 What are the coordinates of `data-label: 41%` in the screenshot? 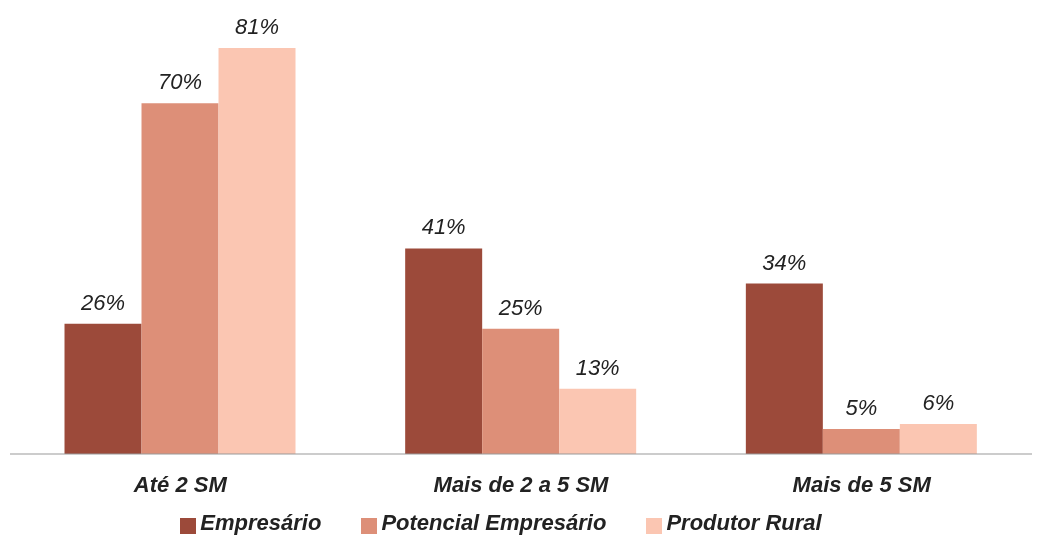 It's located at (443, 227).